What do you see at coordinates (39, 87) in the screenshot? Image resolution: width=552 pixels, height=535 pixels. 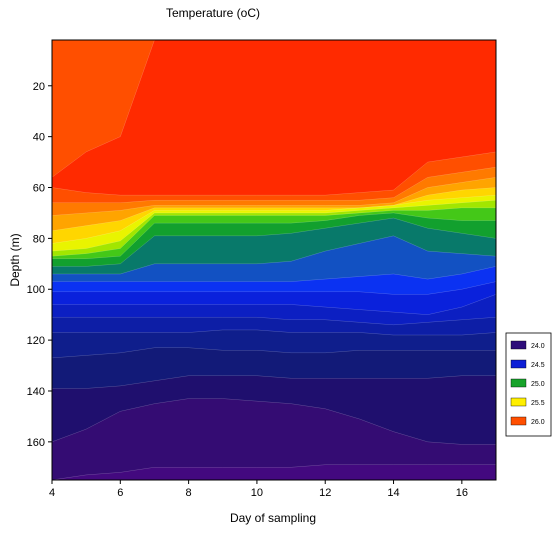 I see `y-tick-label: 20` at bounding box center [39, 87].